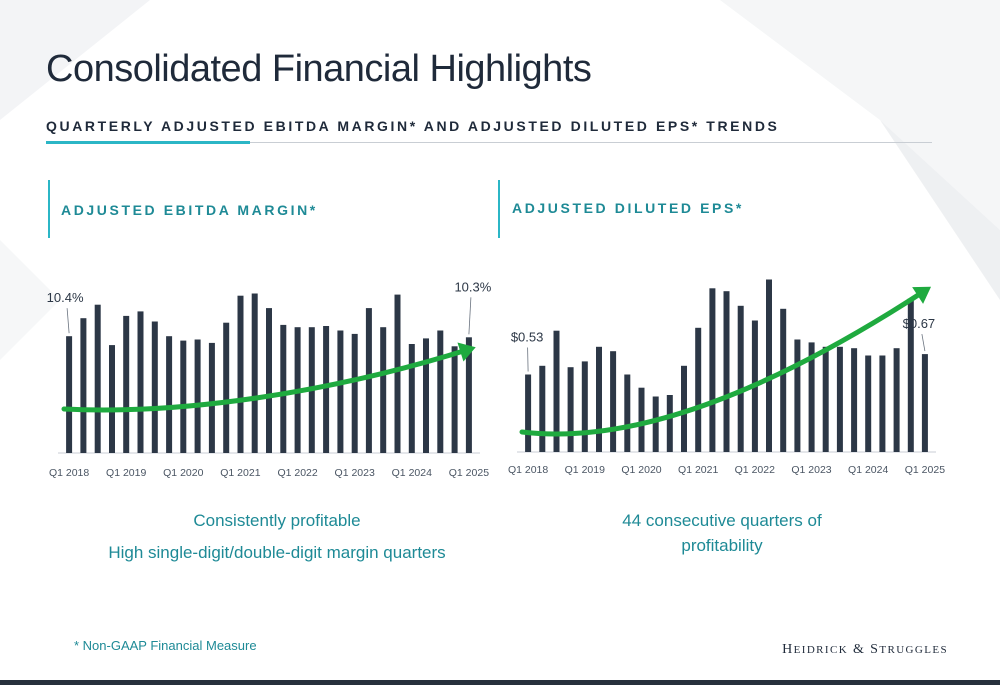 Image resolution: width=1000 pixels, height=685 pixels. Describe the element at coordinates (499, 209) in the screenshot. I see `eps-panel-accent` at that location.